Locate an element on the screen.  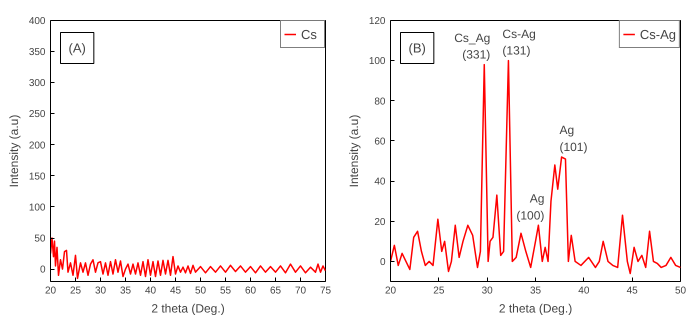
legend-label: Cs-Ag is located at coordinates (658, 34).